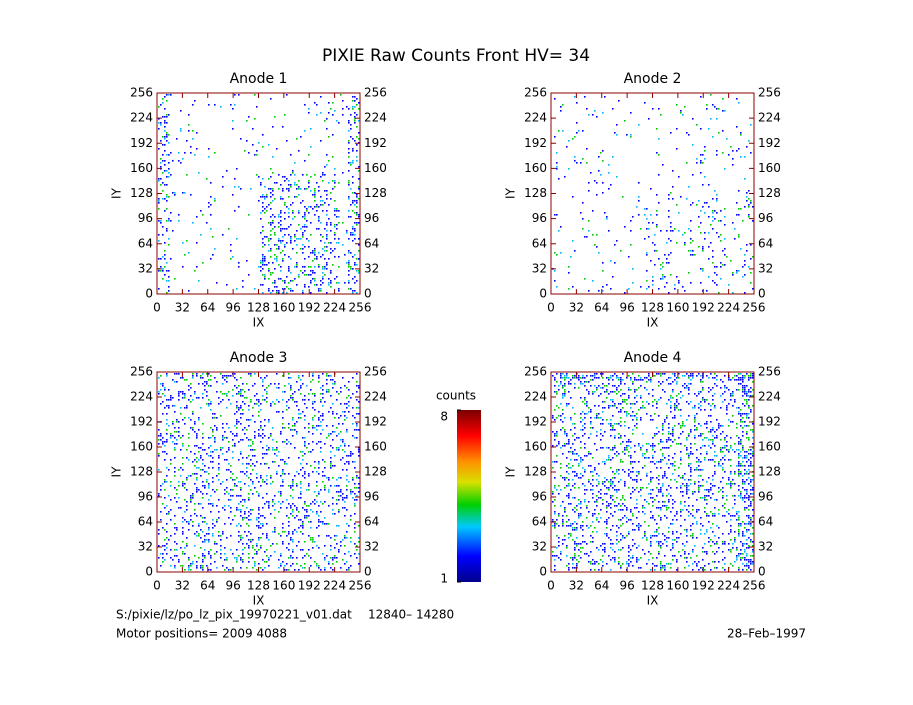 This screenshot has width=913, height=705. I want to click on y-tick-label-right: 256, so click(375, 93).